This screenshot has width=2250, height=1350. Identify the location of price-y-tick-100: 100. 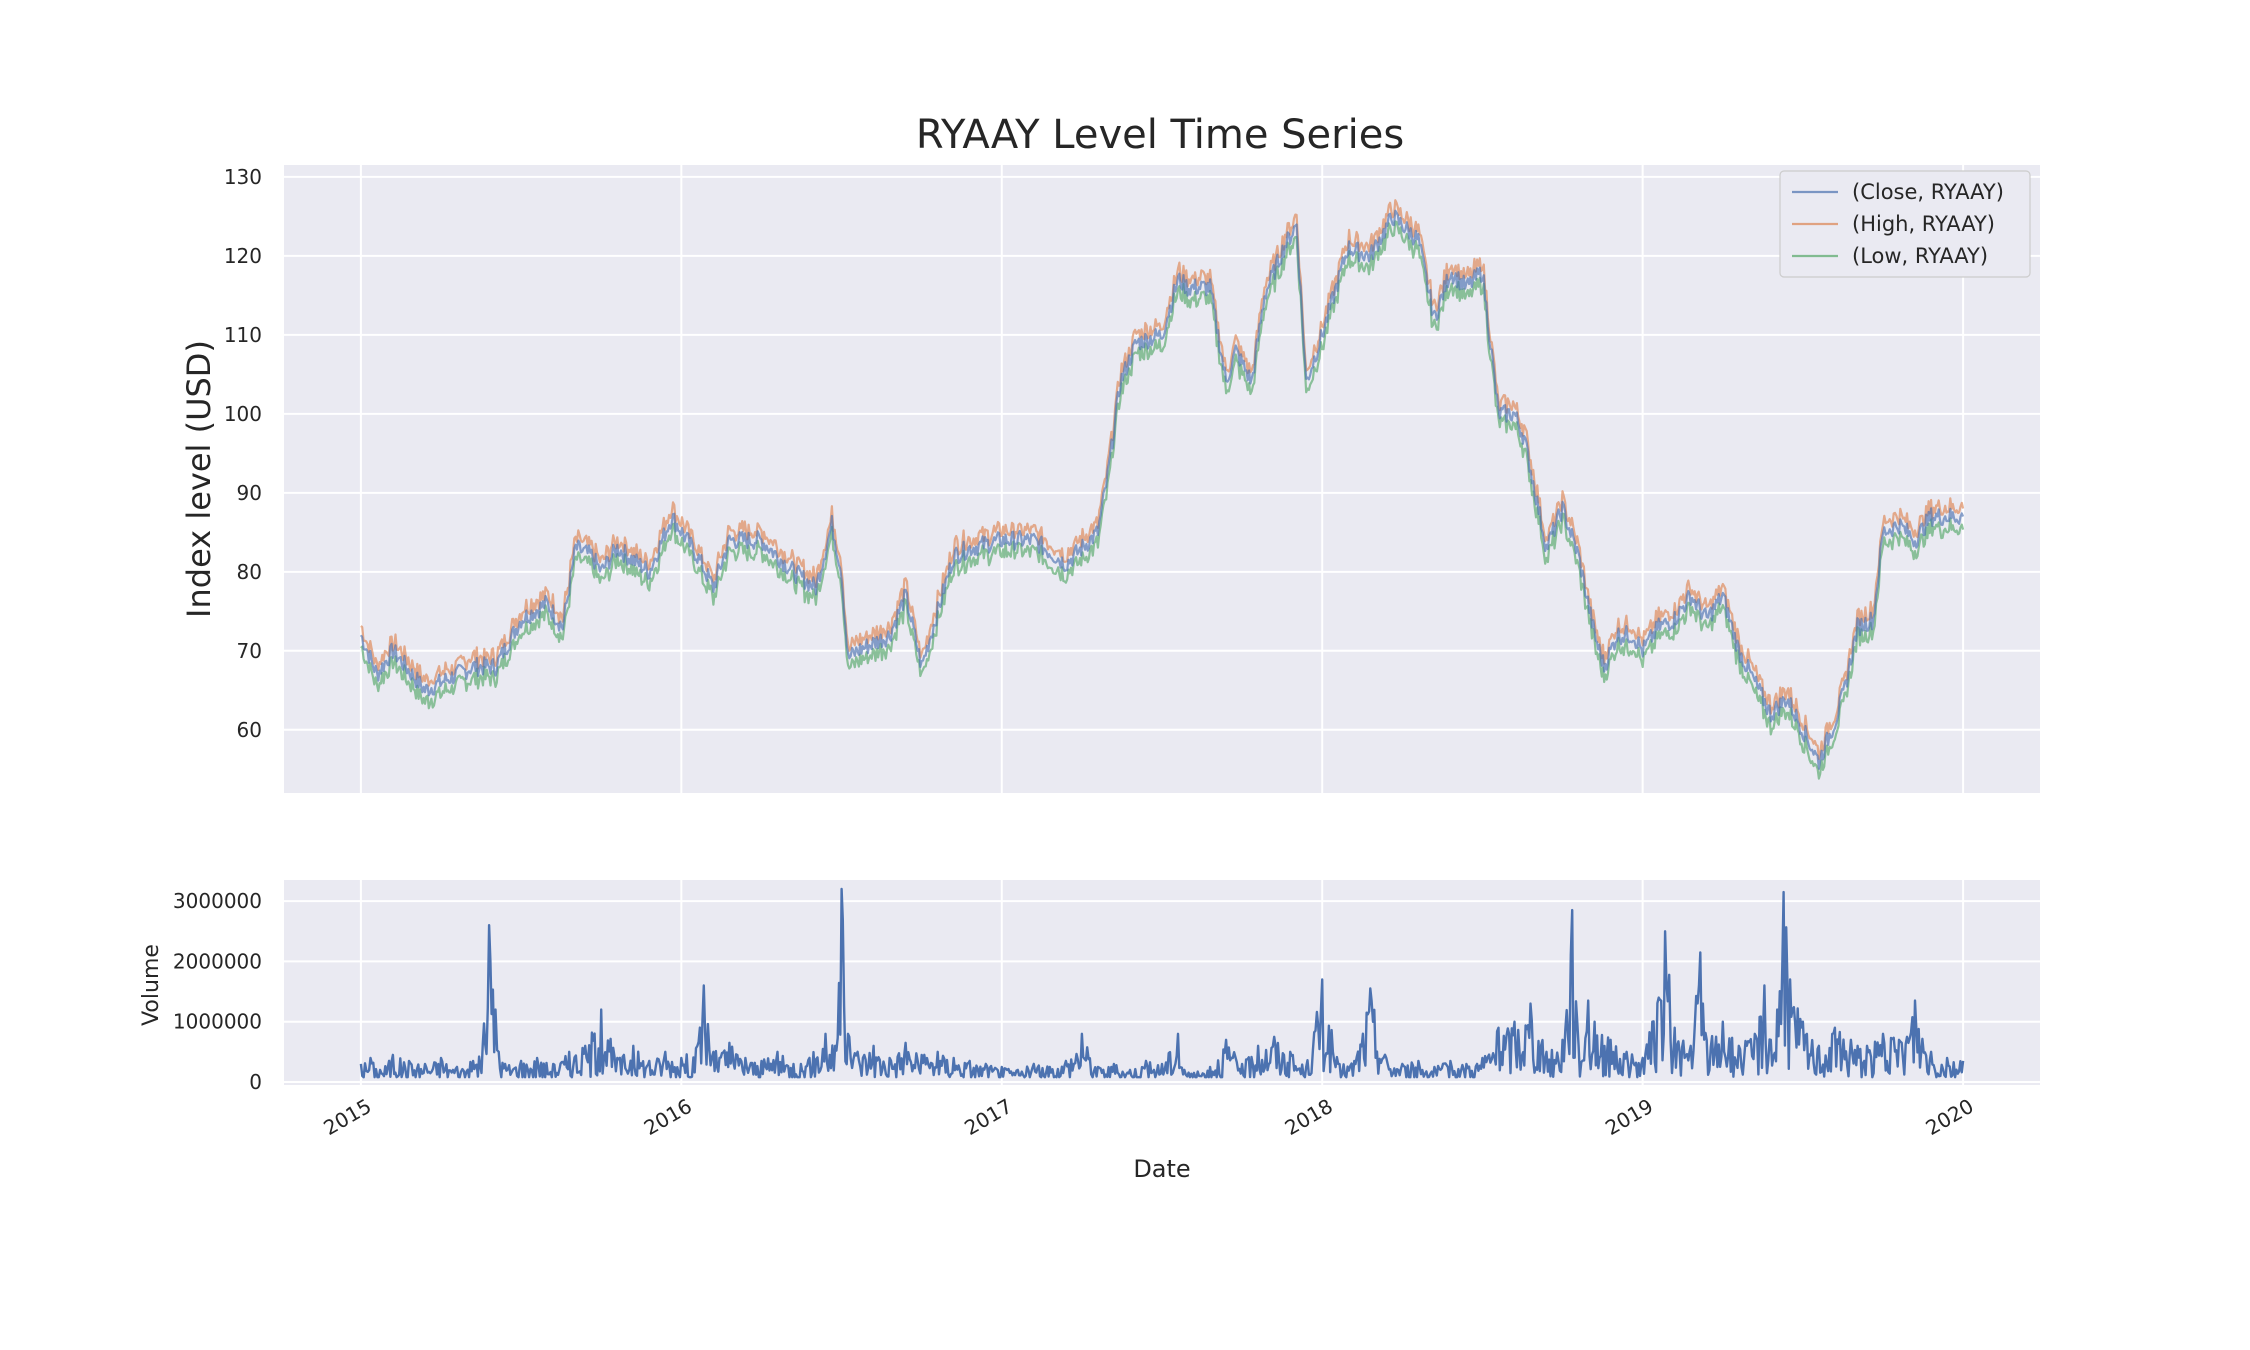
(243, 414).